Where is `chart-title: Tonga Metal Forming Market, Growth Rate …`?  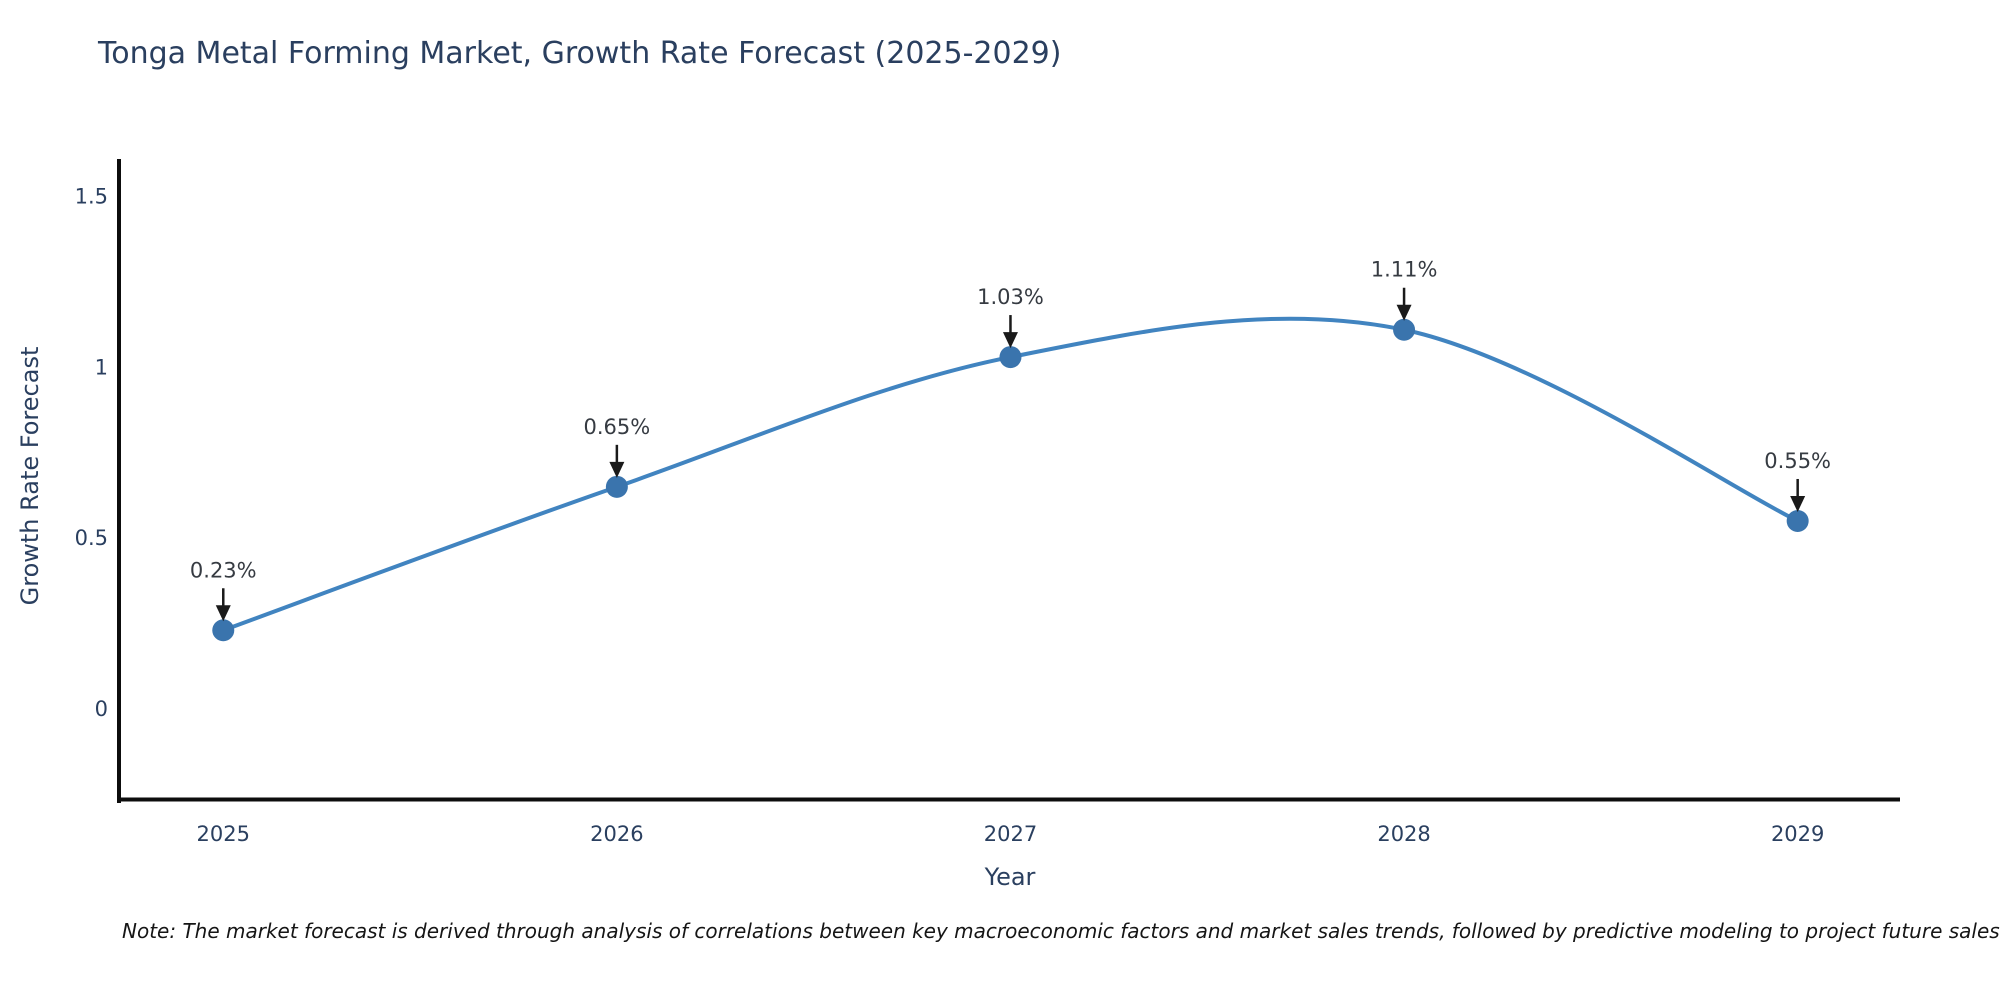 chart-title: Tonga Metal Forming Market, Growth Rate … is located at coordinates (580, 53).